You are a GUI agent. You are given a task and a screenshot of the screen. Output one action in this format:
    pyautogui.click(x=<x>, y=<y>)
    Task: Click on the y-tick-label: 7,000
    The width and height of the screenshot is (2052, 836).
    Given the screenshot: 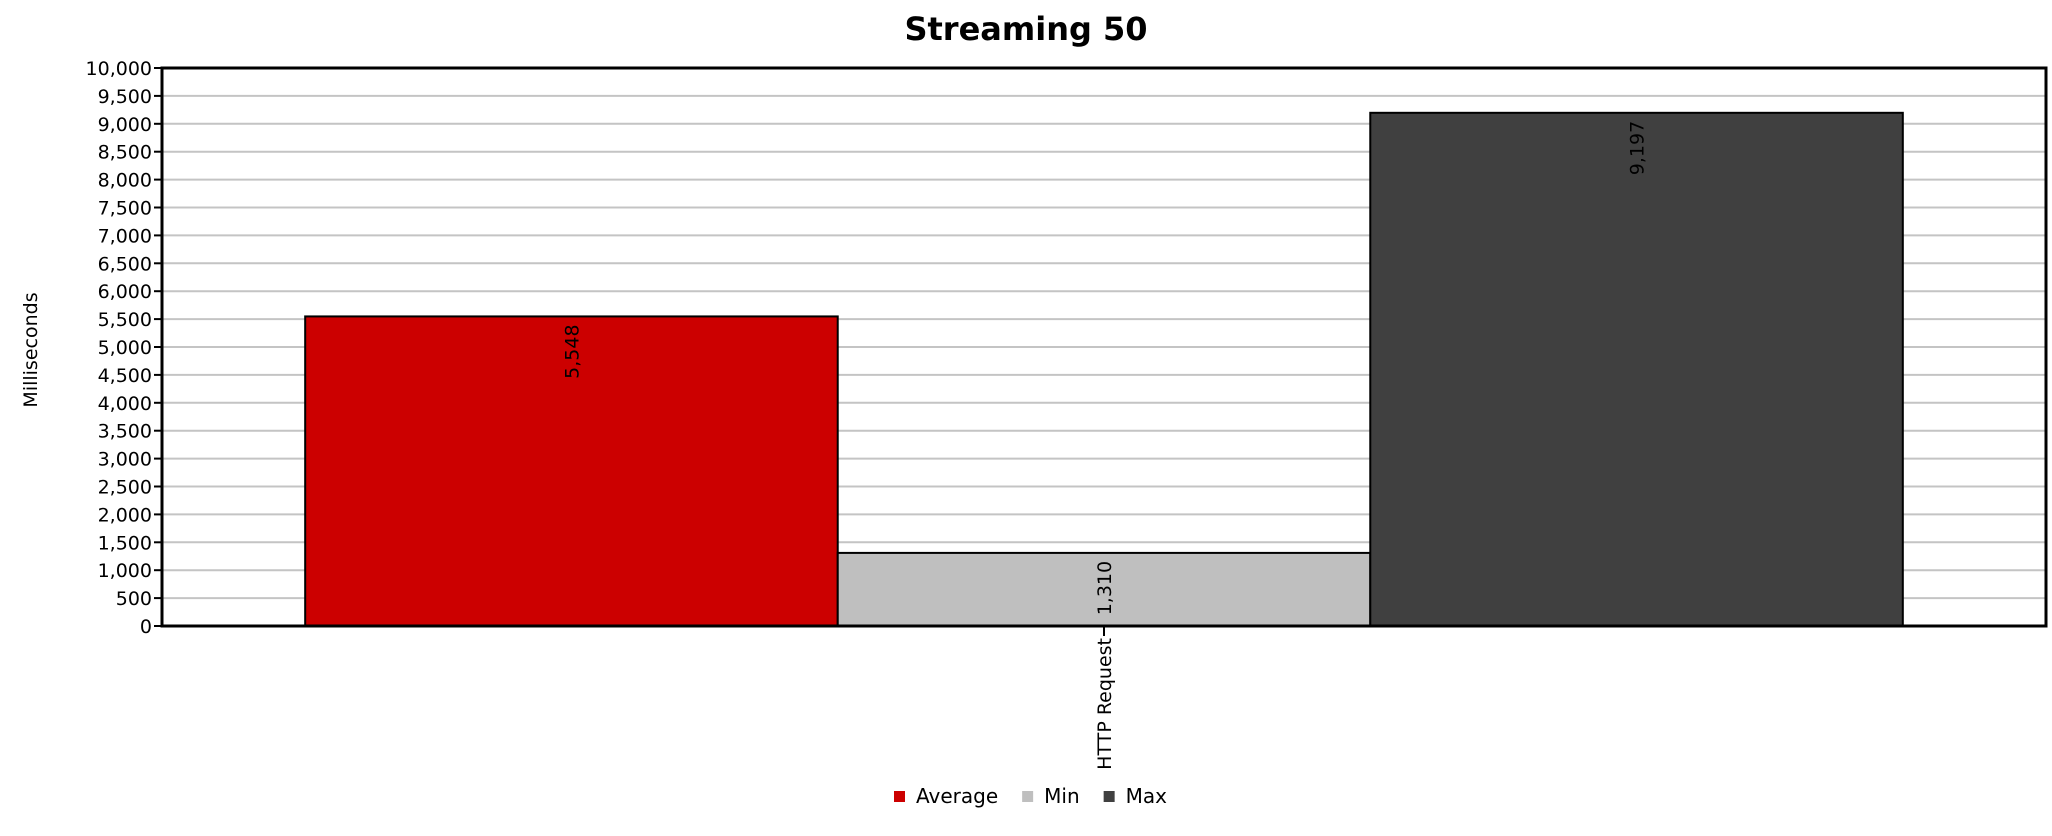 What is the action you would take?
    pyautogui.click(x=125, y=236)
    